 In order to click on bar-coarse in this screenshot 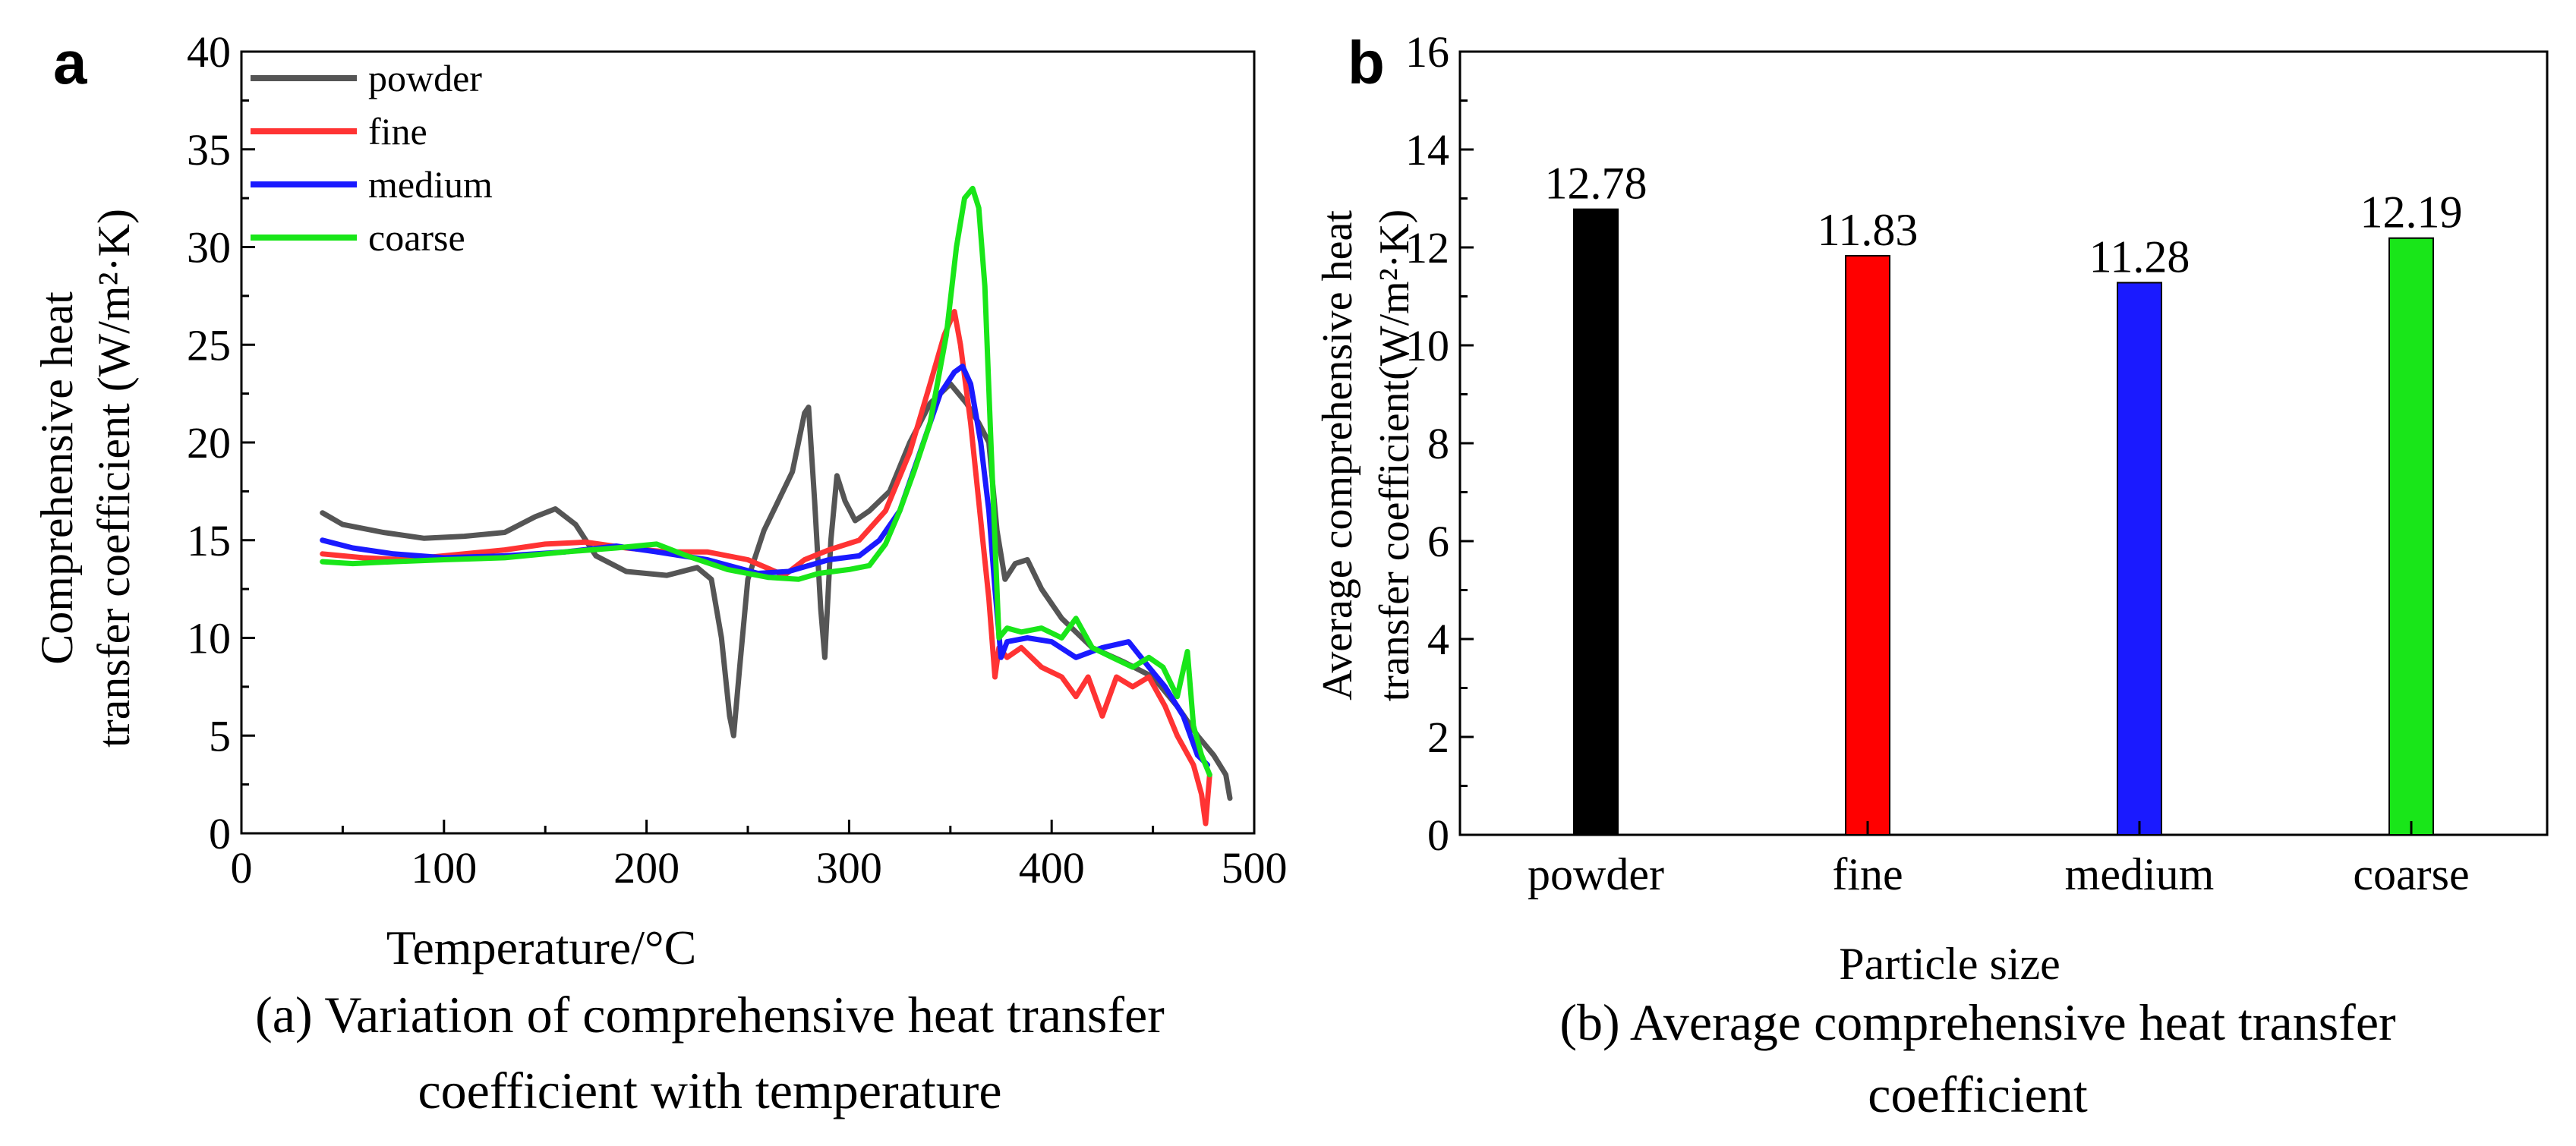, I will do `click(2411, 536)`.